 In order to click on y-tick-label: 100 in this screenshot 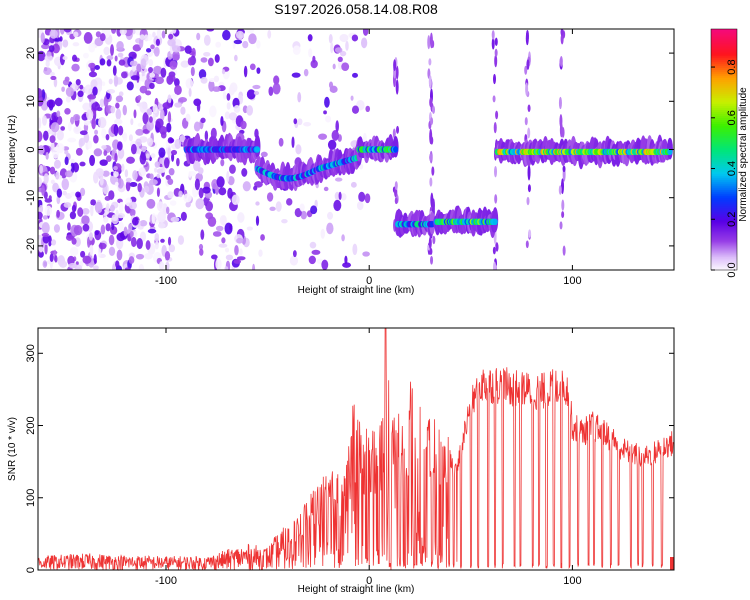, I will do `click(31, 498)`.